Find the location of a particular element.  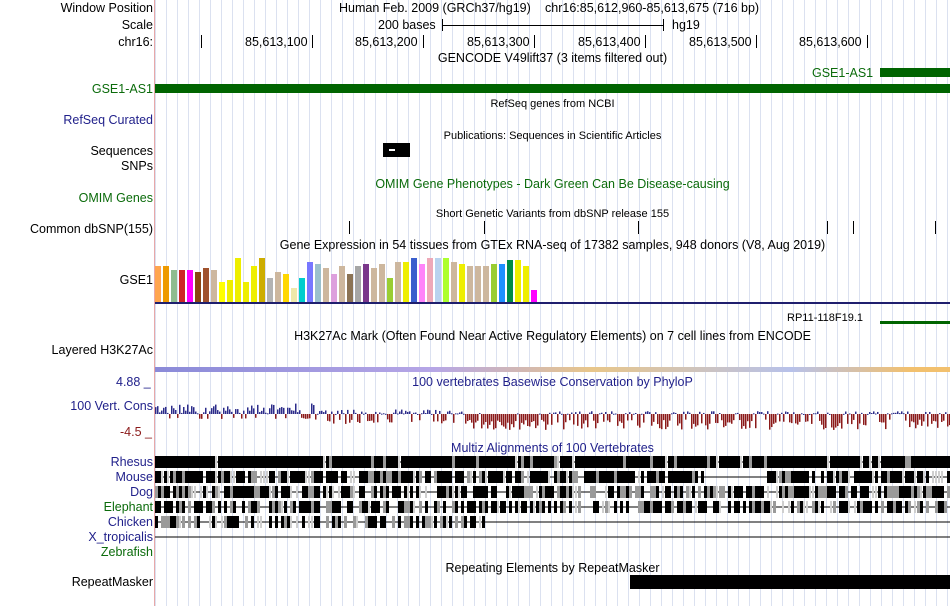

multiz-species-label: Elephant is located at coordinates (128, 507).